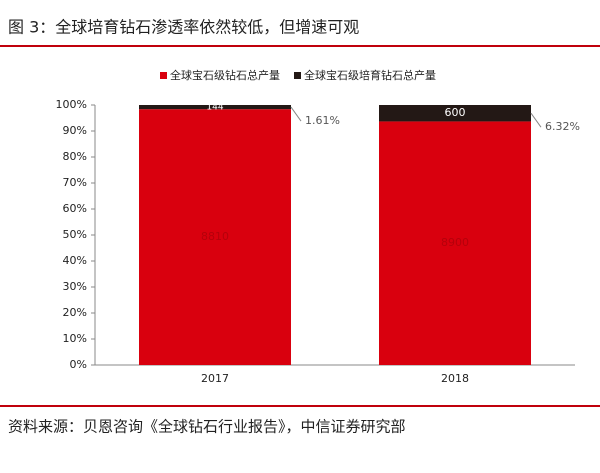 The height and width of the screenshot is (473, 600). I want to click on annotation: 1.61%, so click(322, 120).